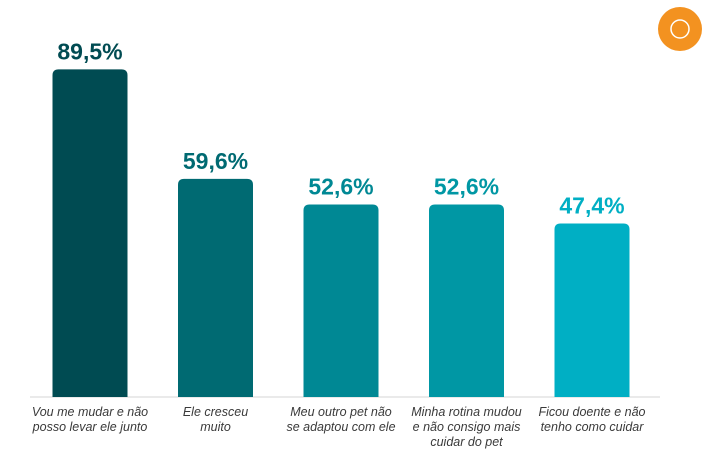 This screenshot has width=709, height=472. What do you see at coordinates (215, 161) in the screenshot?
I see `value-label: 59,6%` at bounding box center [215, 161].